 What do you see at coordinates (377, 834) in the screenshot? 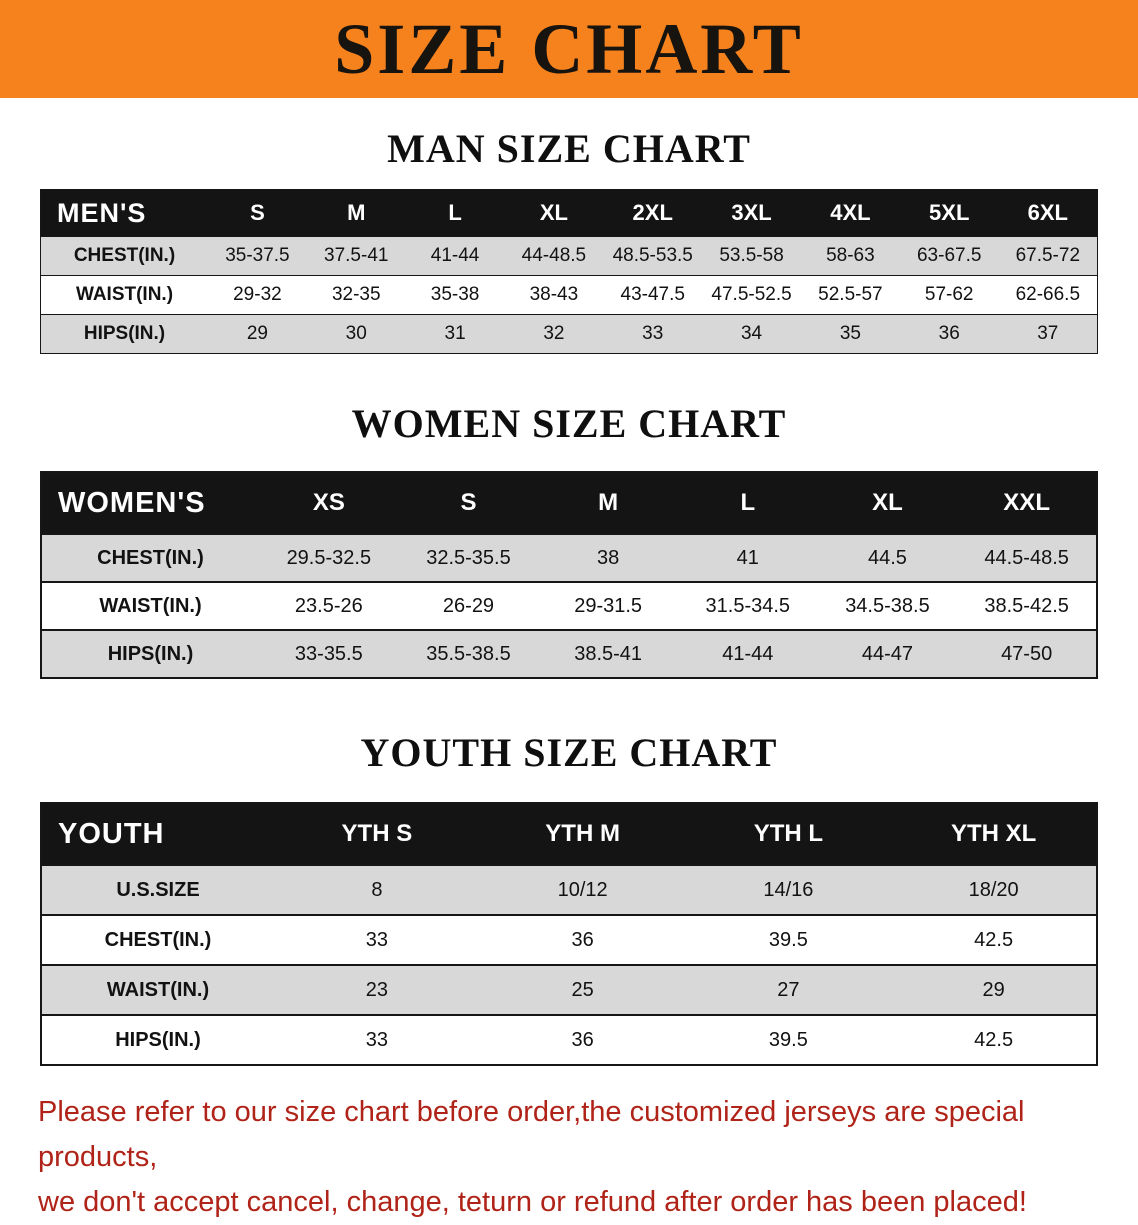
I see `column-header: YTH S` at bounding box center [377, 834].